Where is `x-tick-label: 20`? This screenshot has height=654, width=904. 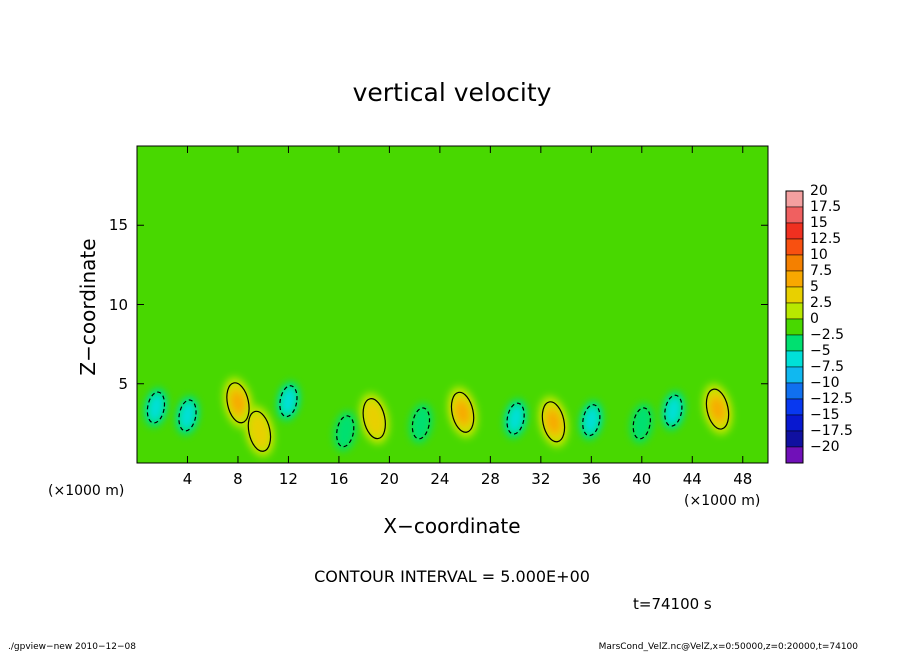
x-tick-label: 20 is located at coordinates (389, 479).